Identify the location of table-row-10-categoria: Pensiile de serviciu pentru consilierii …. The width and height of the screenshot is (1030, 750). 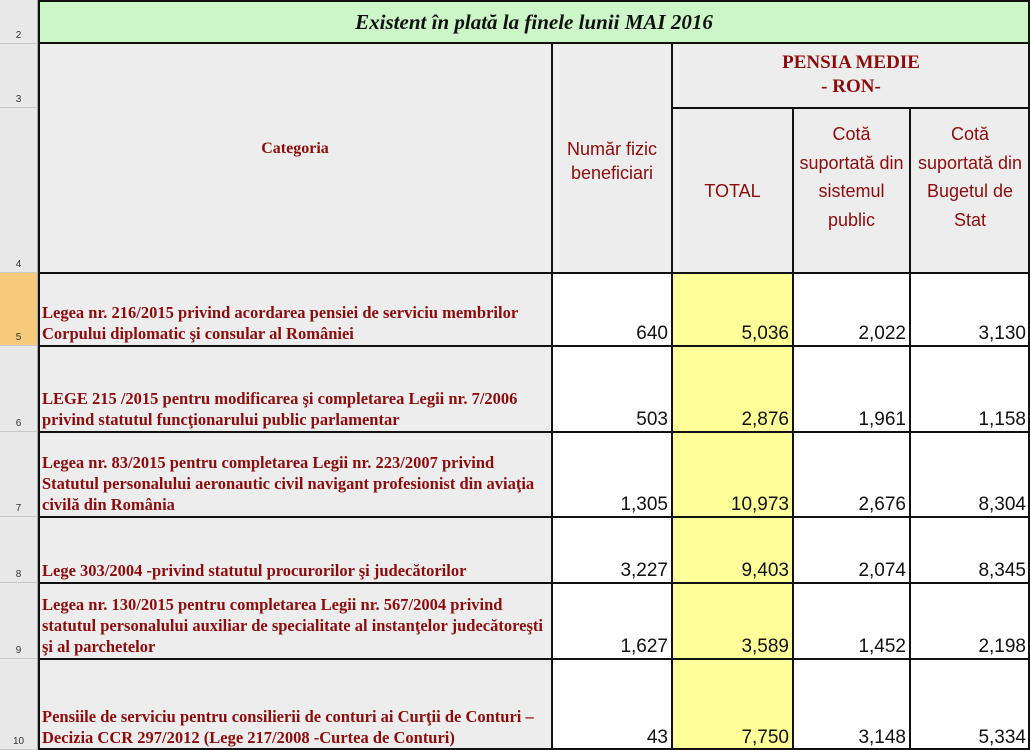
(295, 704).